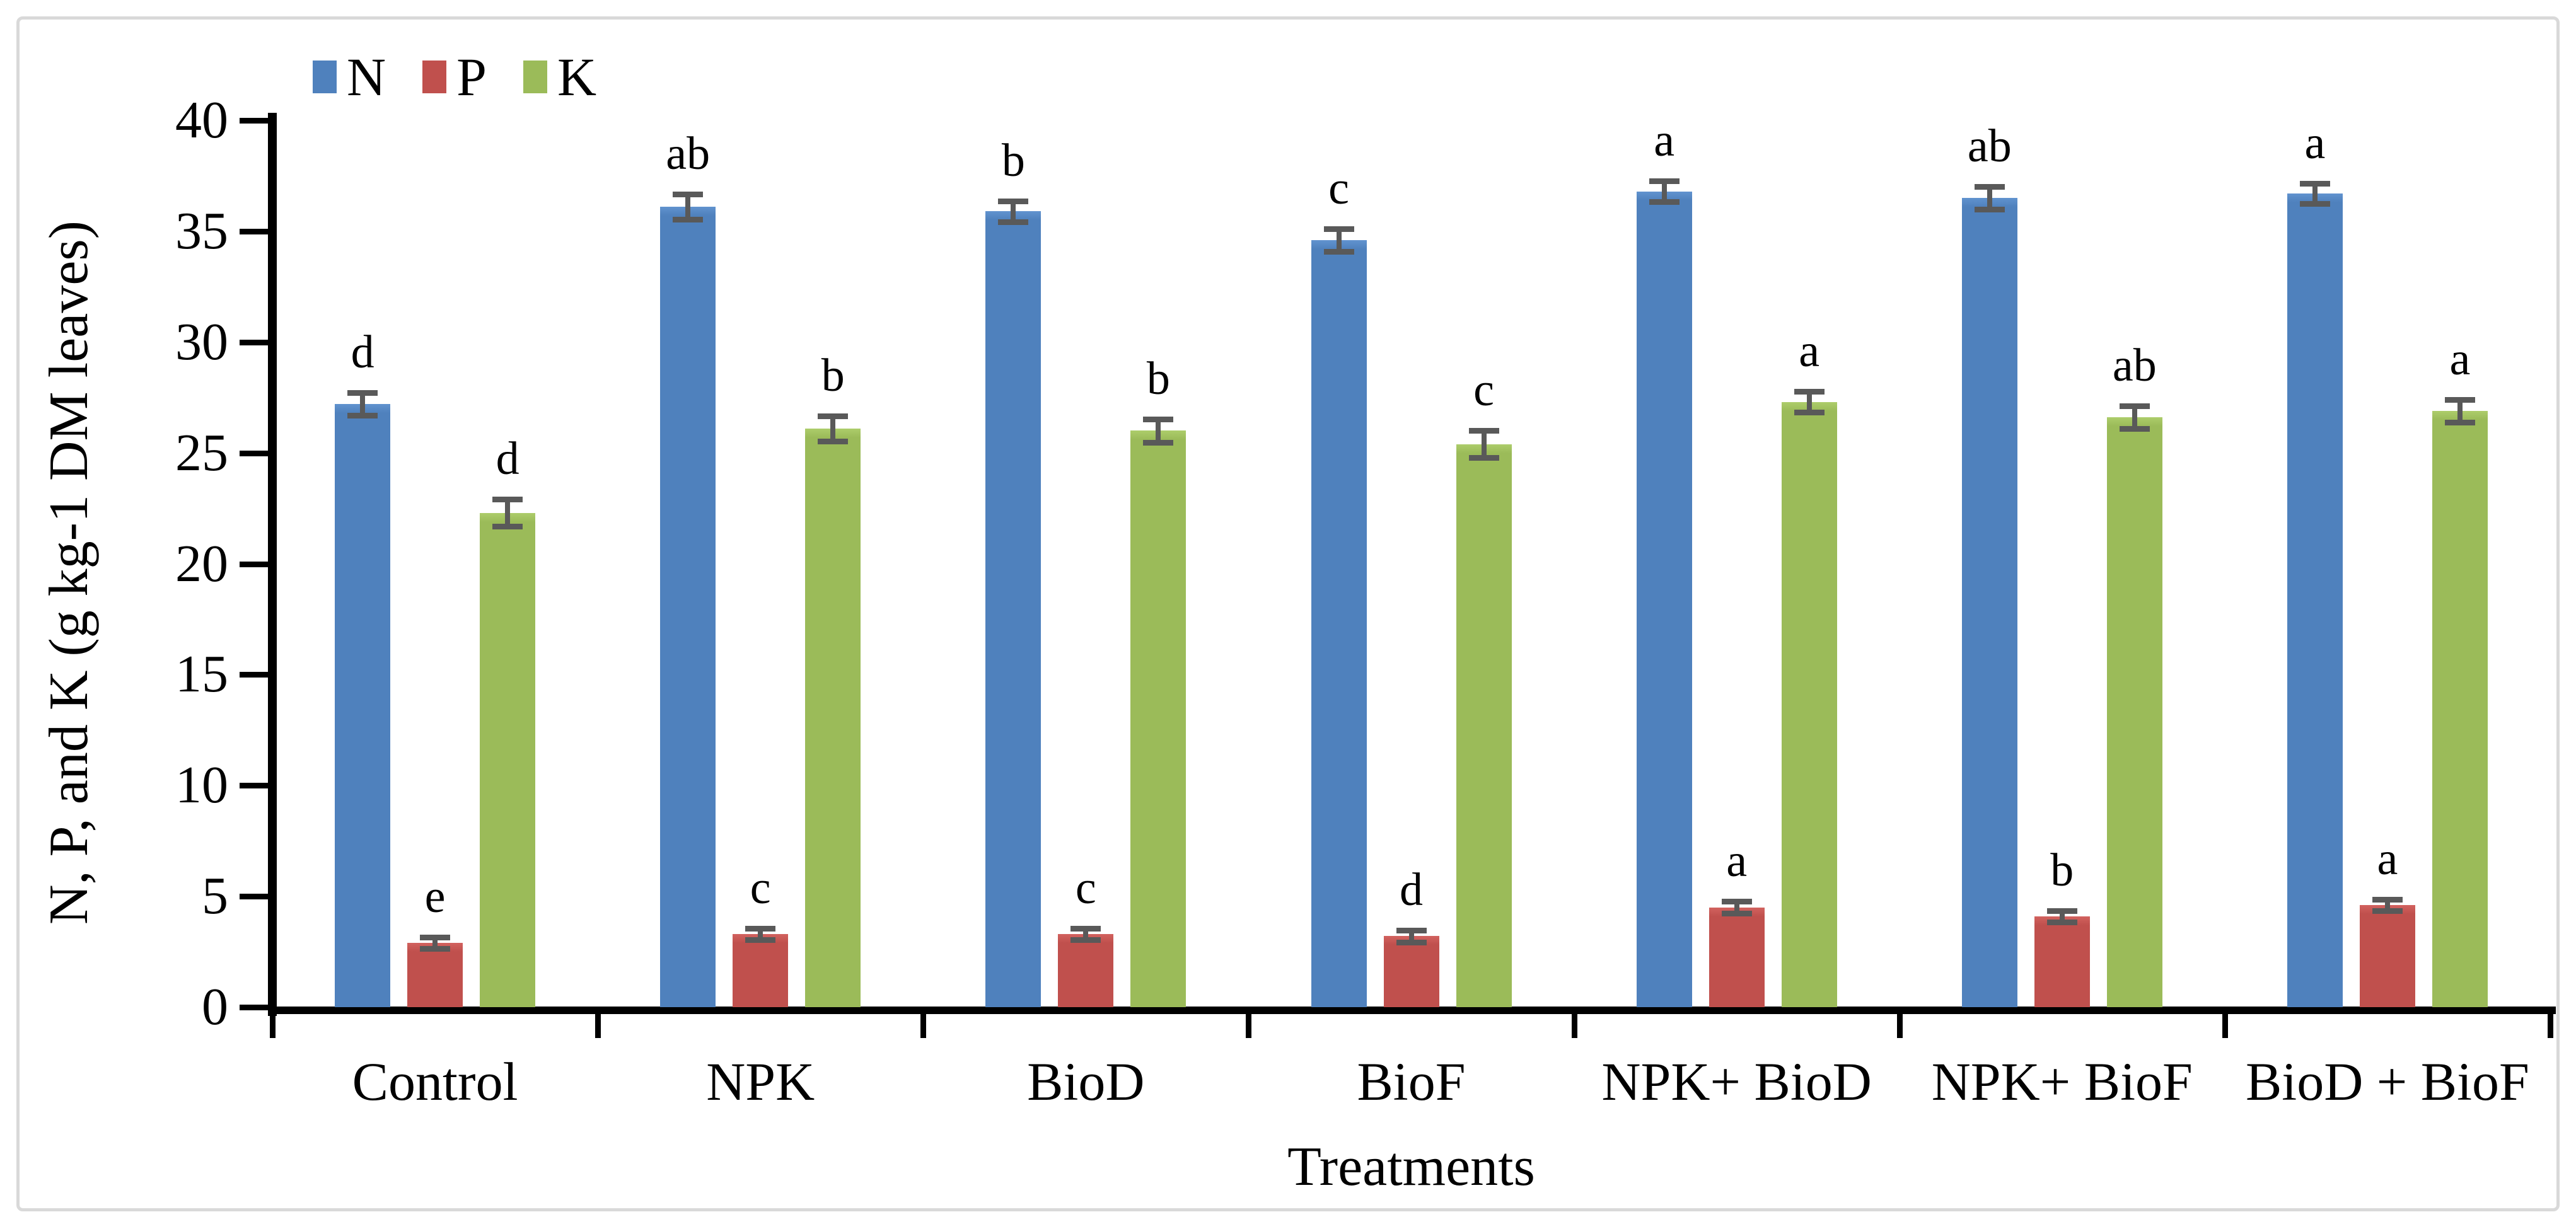 The image size is (2576, 1229). Describe the element at coordinates (1411, 1166) in the screenshot. I see `x-axis-title: Treatments` at that location.